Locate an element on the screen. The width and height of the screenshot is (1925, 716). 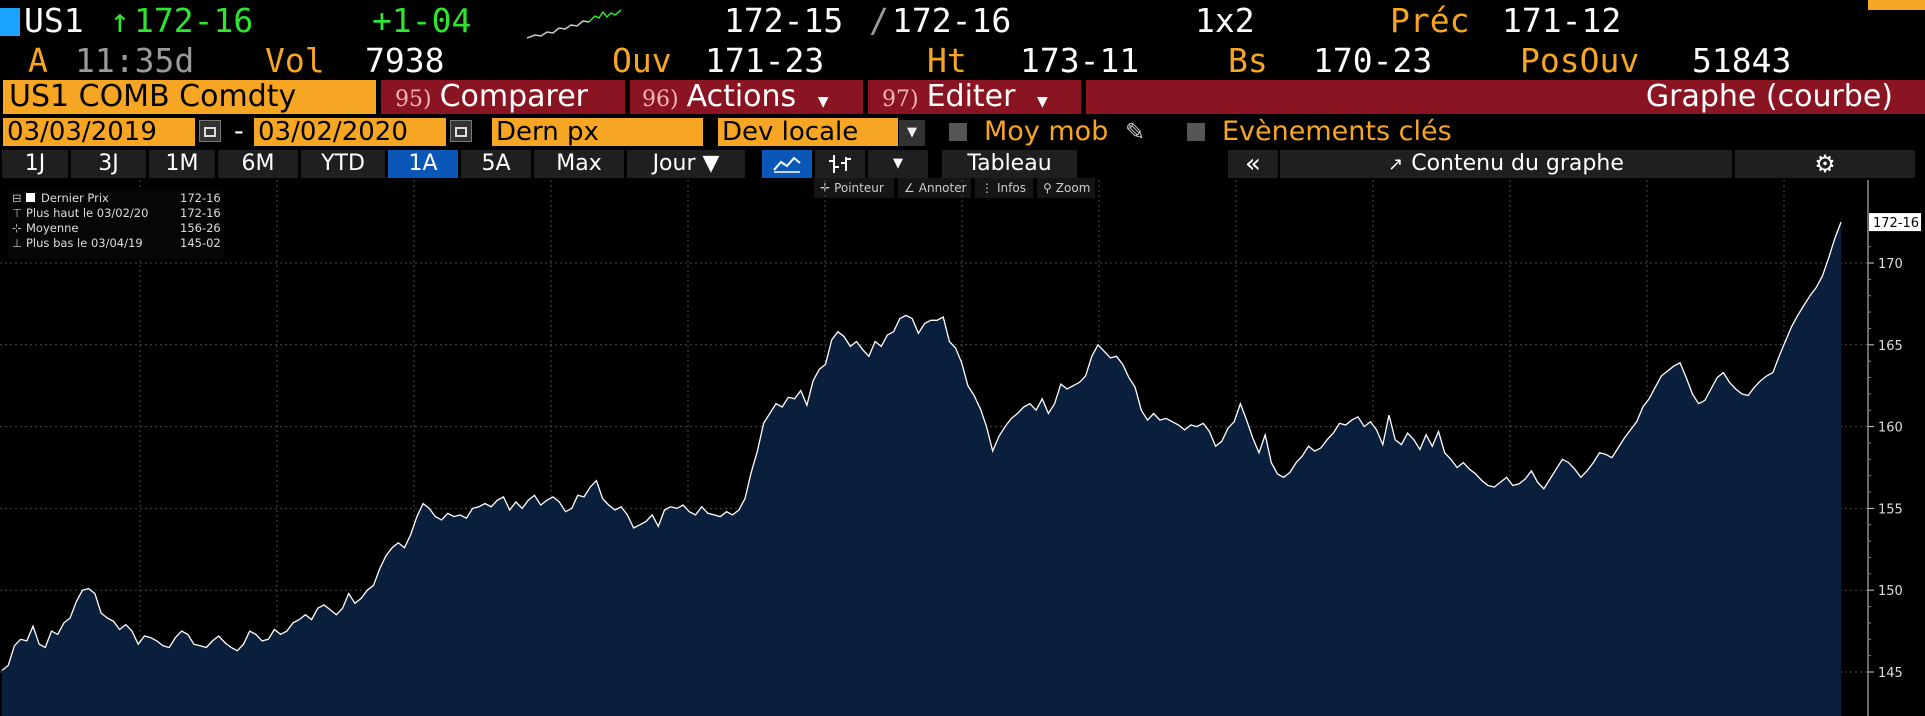
volume-value: 7938 is located at coordinates (405, 60).